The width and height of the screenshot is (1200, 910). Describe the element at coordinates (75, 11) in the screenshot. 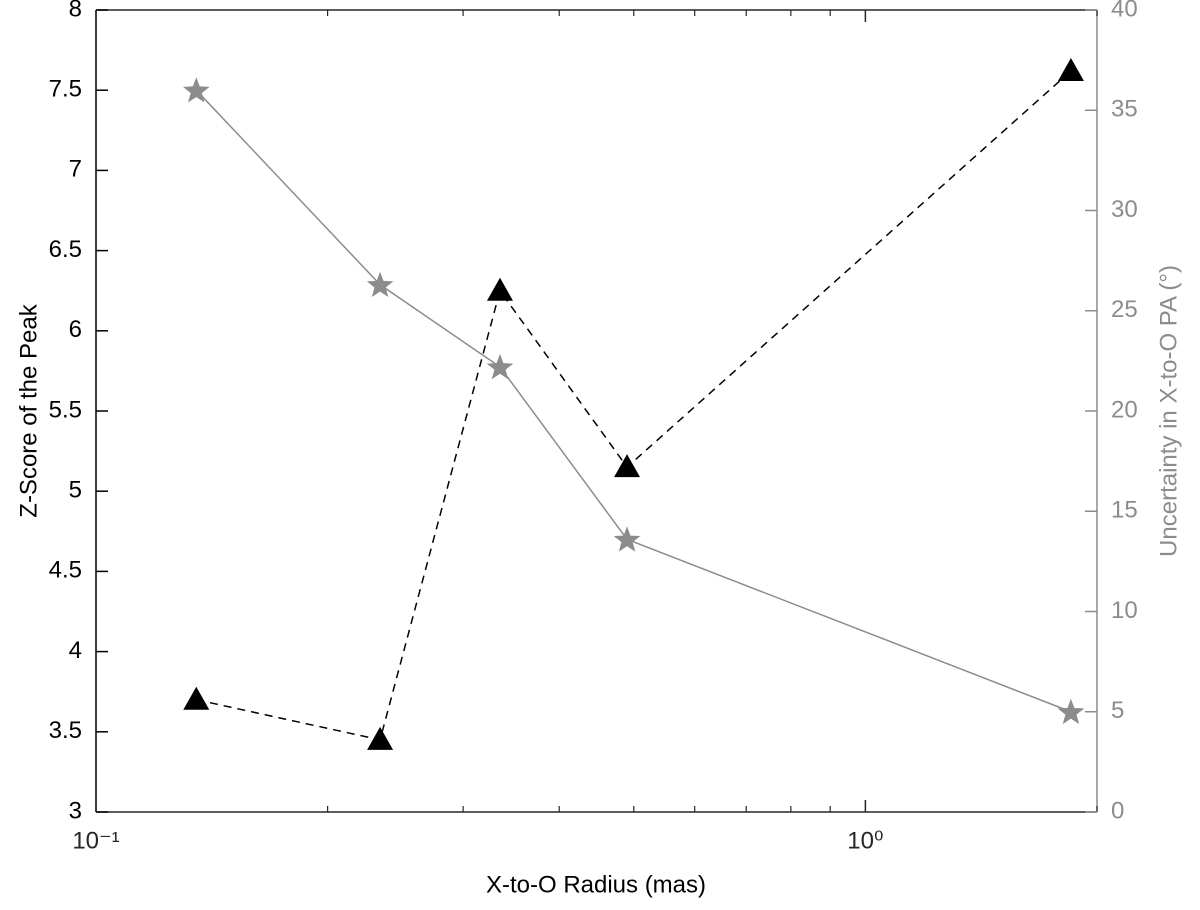

I see `y-tick-label: 8` at that location.